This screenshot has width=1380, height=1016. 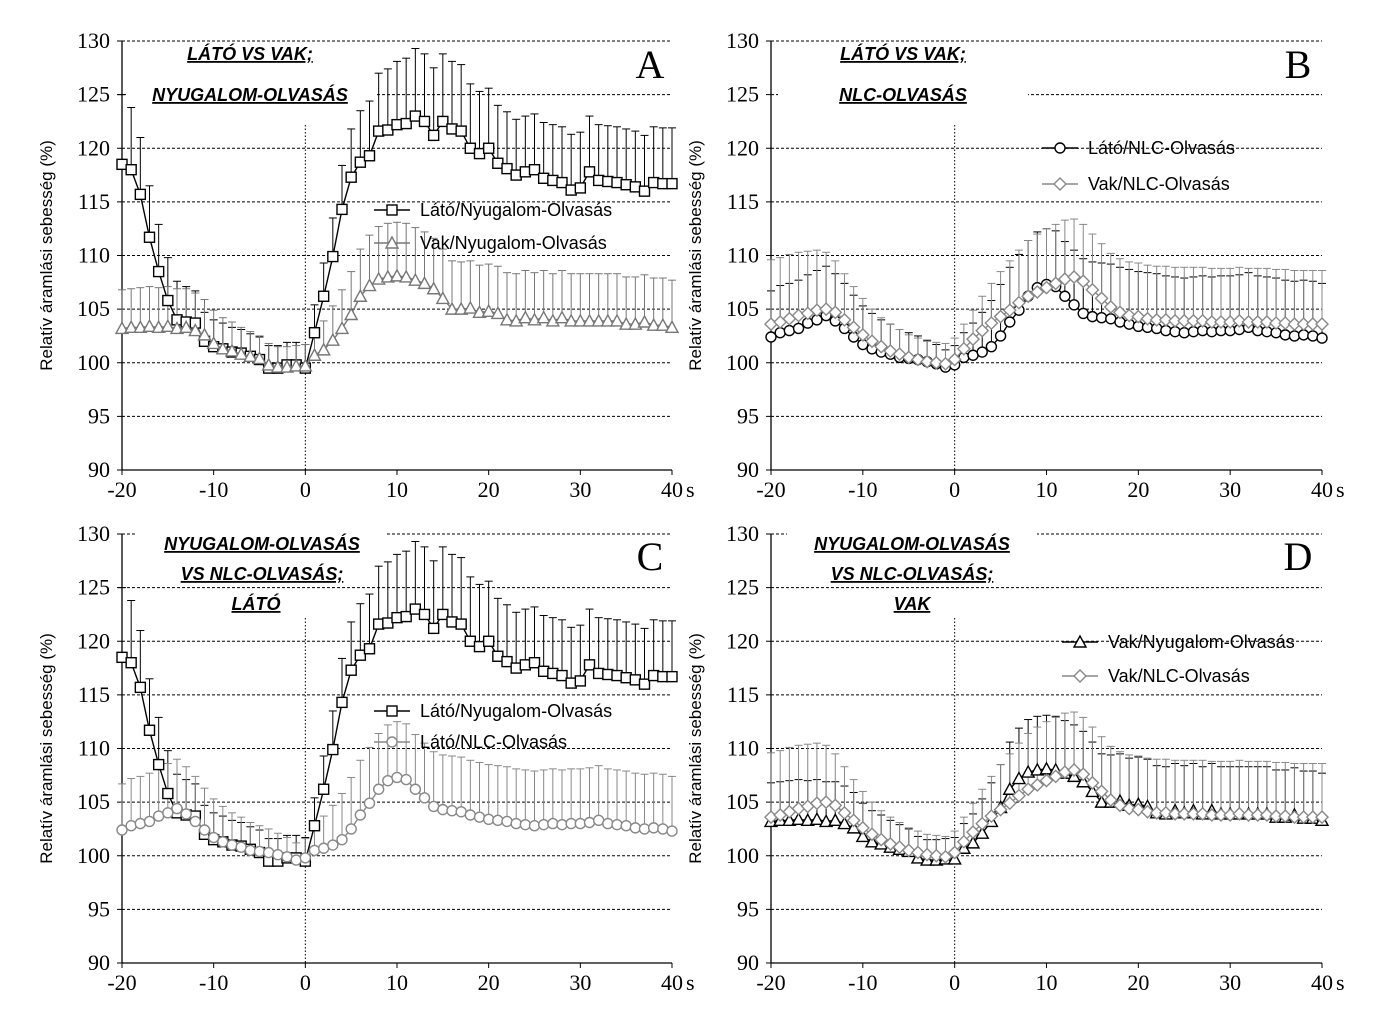 What do you see at coordinates (748, 415) in the screenshot?
I see `y-tick-label: 95` at bounding box center [748, 415].